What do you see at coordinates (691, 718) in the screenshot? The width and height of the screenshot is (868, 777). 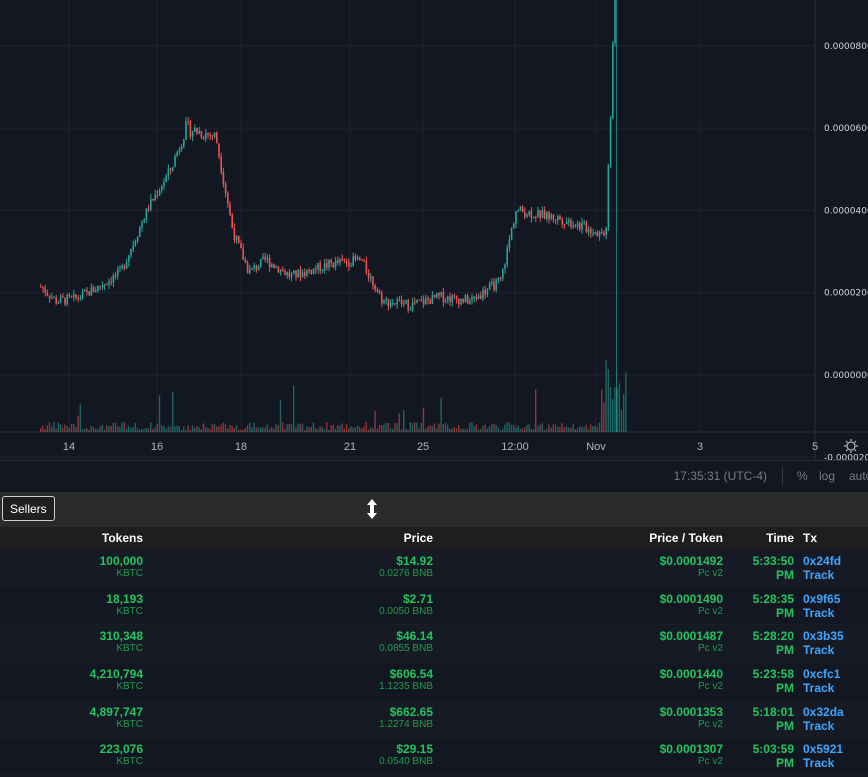 I see `price-per-token-cell: $0.0001353 Pc v2` at bounding box center [691, 718].